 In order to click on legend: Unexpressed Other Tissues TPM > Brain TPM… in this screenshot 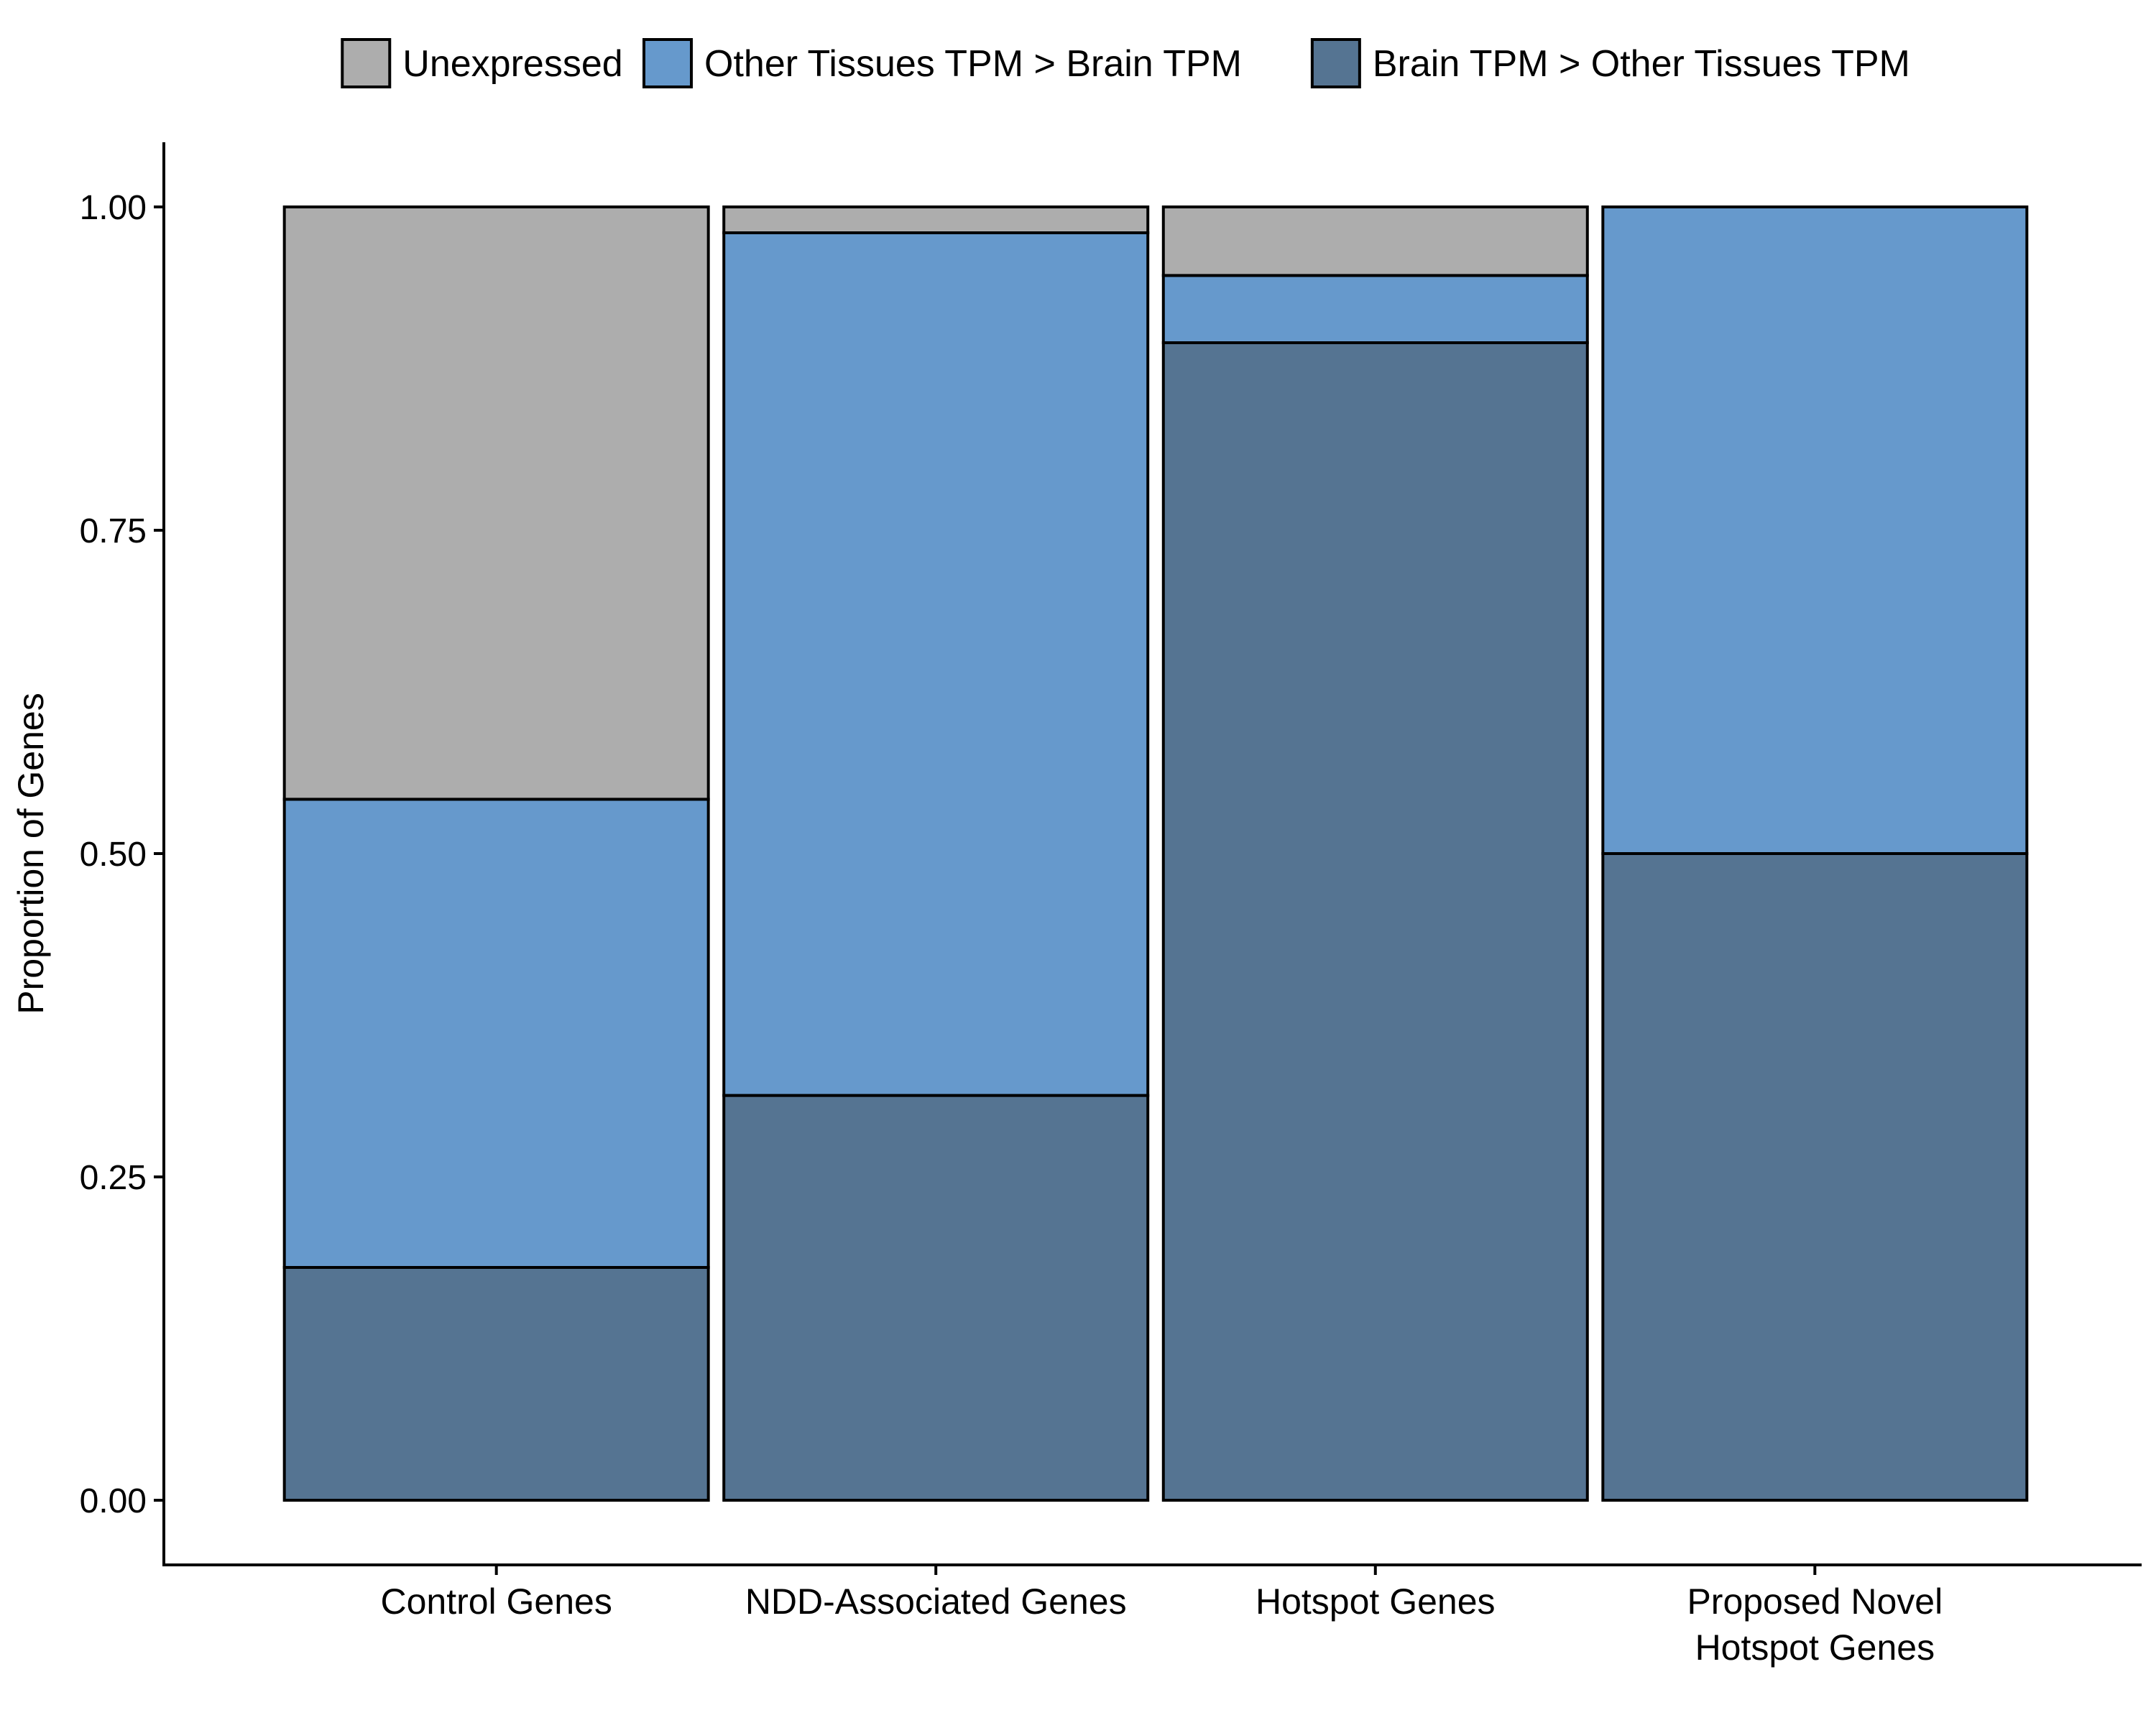, I will do `click(1126, 63)`.